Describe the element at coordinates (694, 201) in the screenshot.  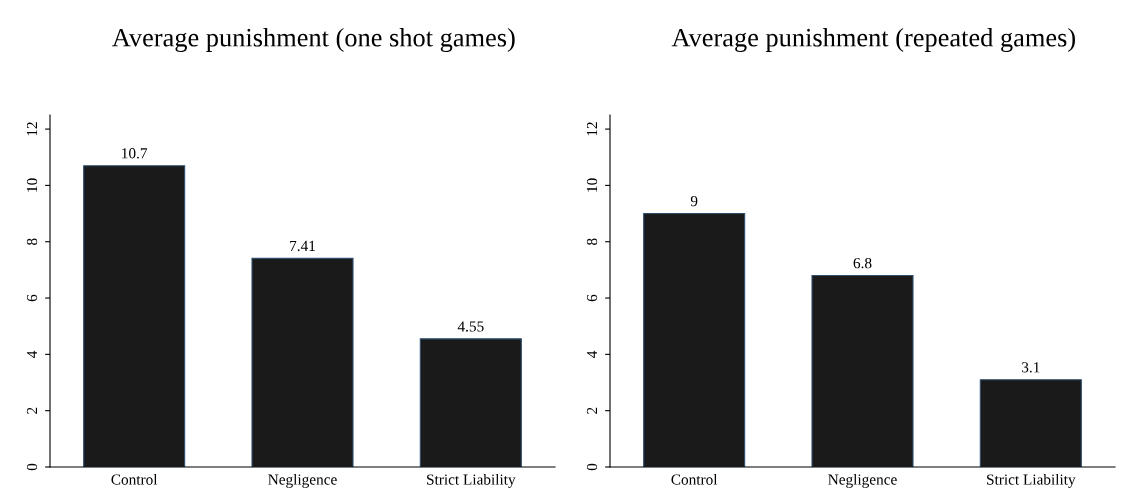
I see `data-label: 9` at that location.